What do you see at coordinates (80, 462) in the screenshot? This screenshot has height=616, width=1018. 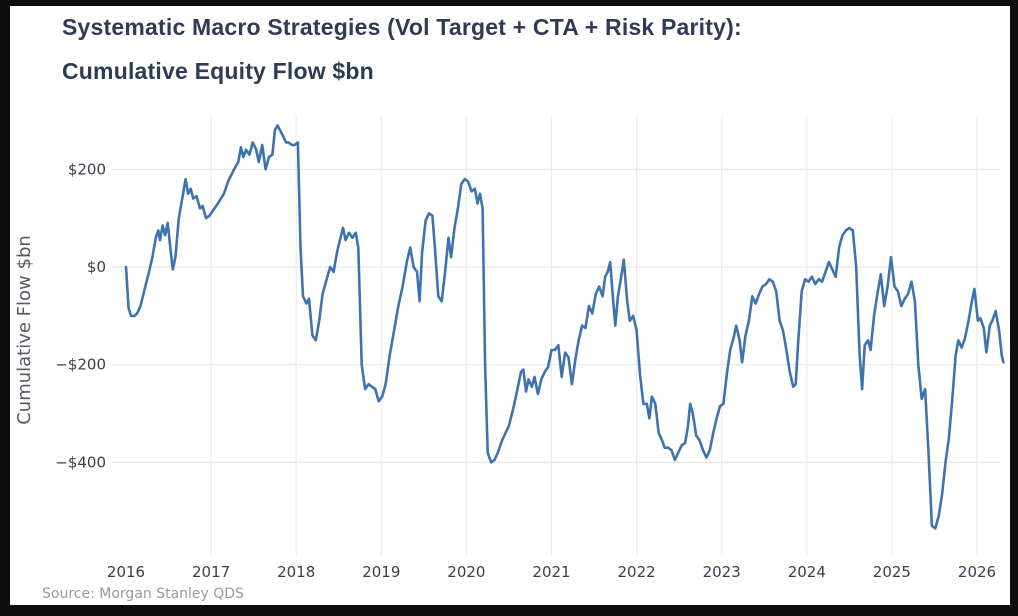 I see `y-tick-label: −$400` at bounding box center [80, 462].